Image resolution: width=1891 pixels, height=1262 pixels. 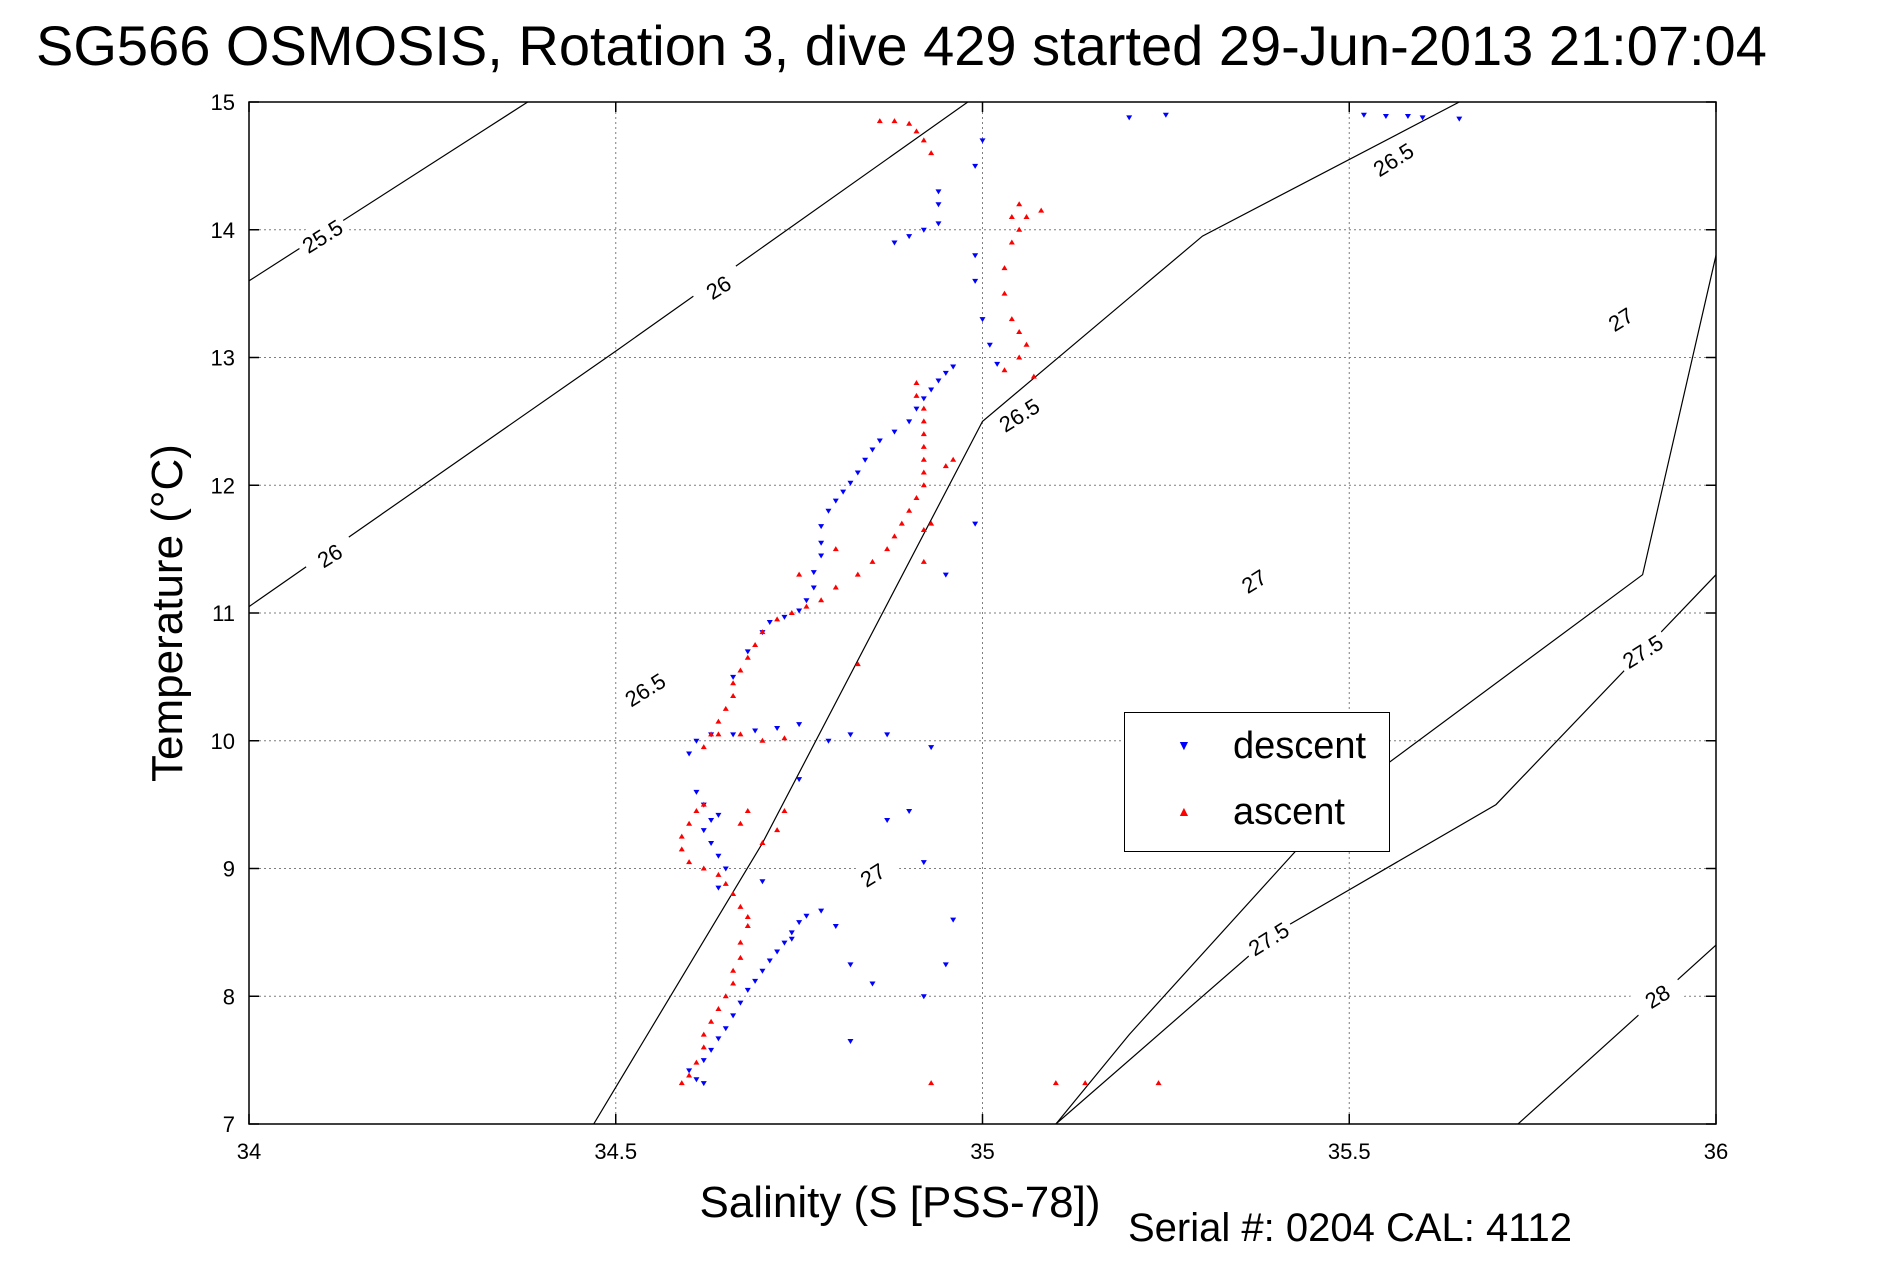 I want to click on y-tick-label: 8, so click(x=229, y=996).